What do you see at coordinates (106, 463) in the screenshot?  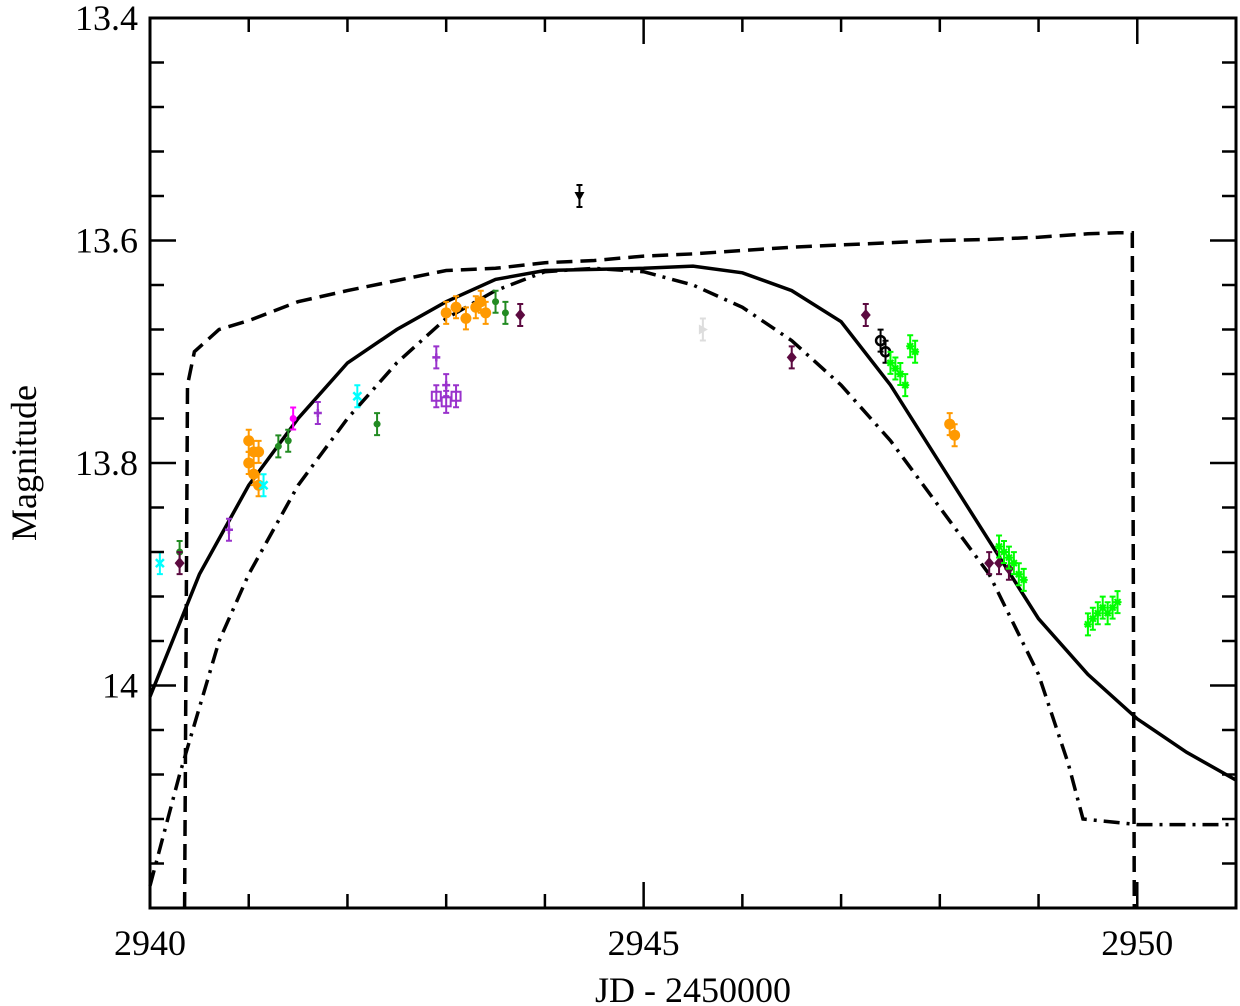 I see `y-tick-label: 13.8` at bounding box center [106, 463].